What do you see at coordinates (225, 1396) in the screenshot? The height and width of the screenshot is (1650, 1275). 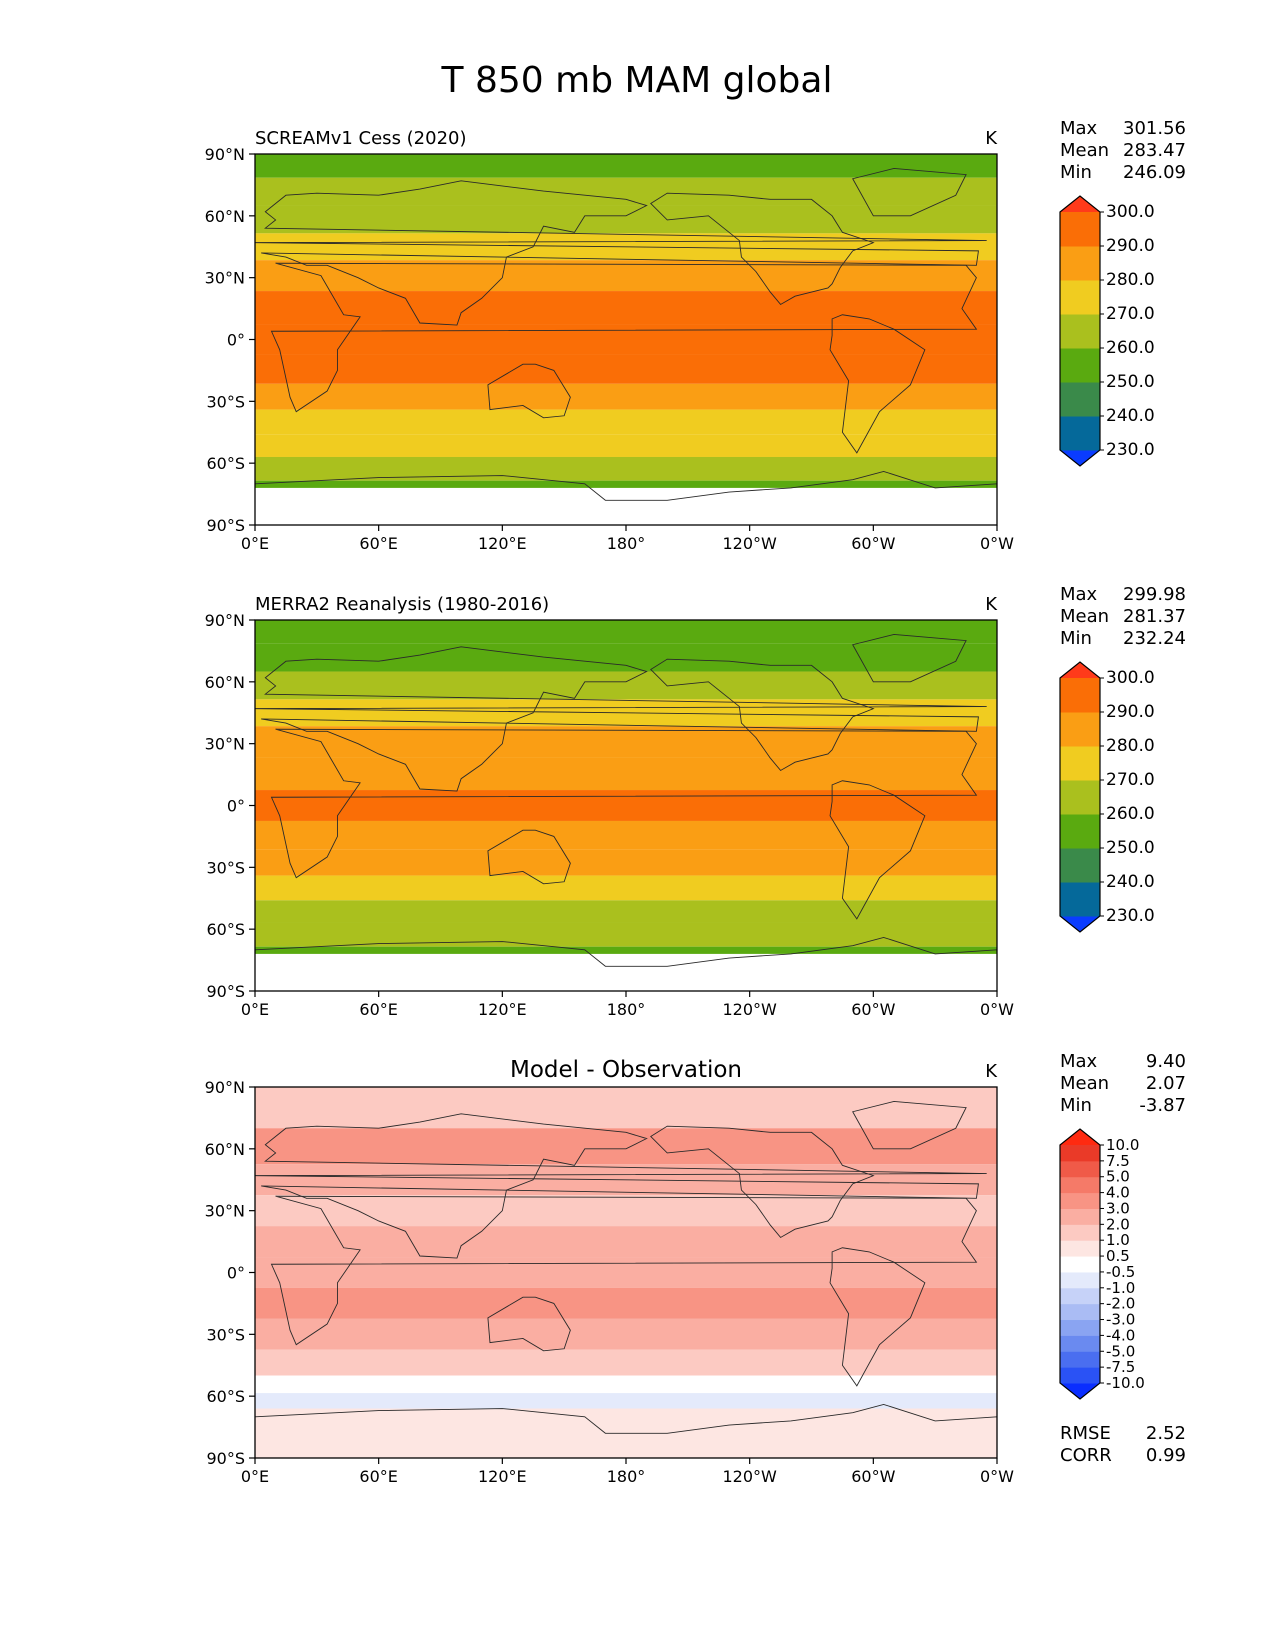 I see `lat-tick-label: 60°S` at bounding box center [225, 1396].